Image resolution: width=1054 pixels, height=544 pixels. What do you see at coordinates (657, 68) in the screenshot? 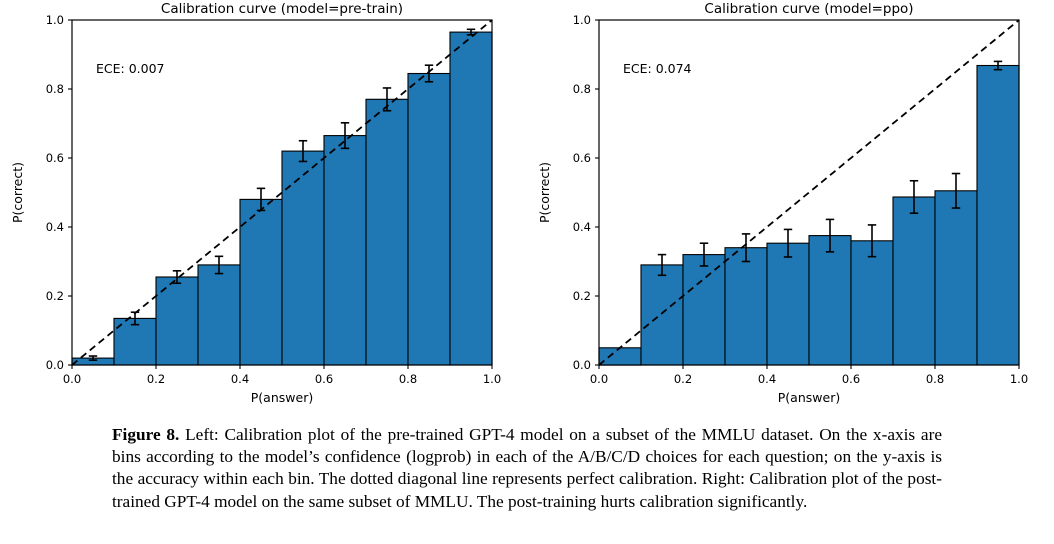
I see `ece-annotation: ECE: 0.074` at bounding box center [657, 68].